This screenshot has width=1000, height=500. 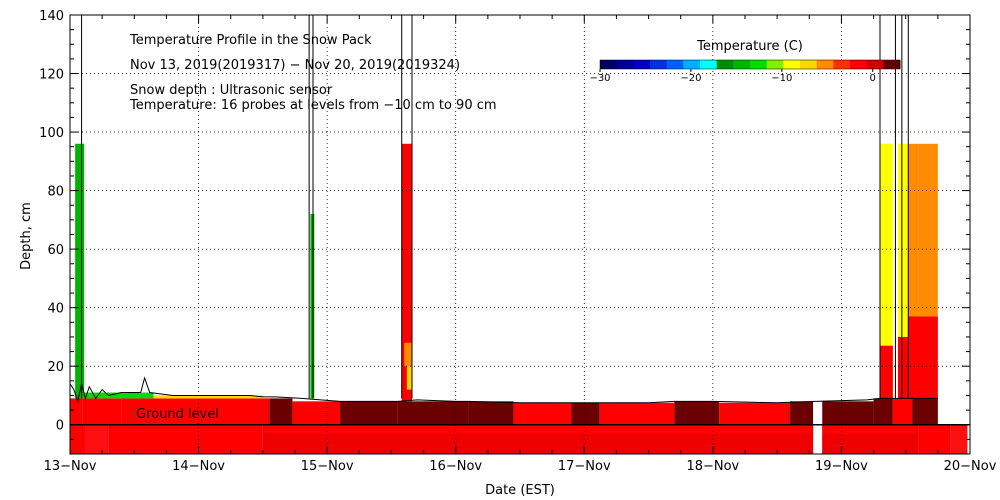 What do you see at coordinates (26, 236) in the screenshot?
I see `y-axis-label: Depth, cm` at bounding box center [26, 236].